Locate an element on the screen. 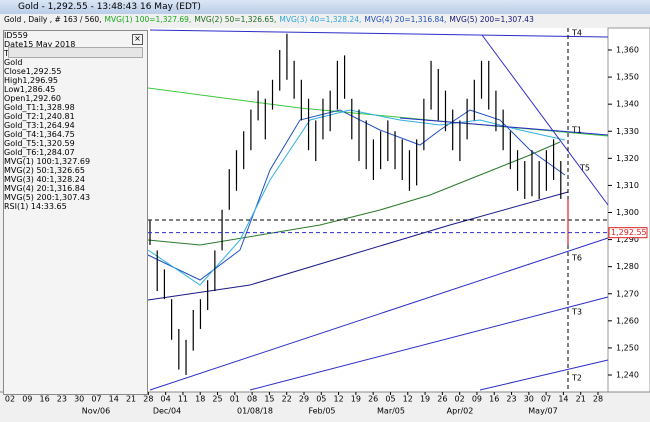 This screenshot has width=650, height=422. info-value: 1,316.84 is located at coordinates (67, 188).